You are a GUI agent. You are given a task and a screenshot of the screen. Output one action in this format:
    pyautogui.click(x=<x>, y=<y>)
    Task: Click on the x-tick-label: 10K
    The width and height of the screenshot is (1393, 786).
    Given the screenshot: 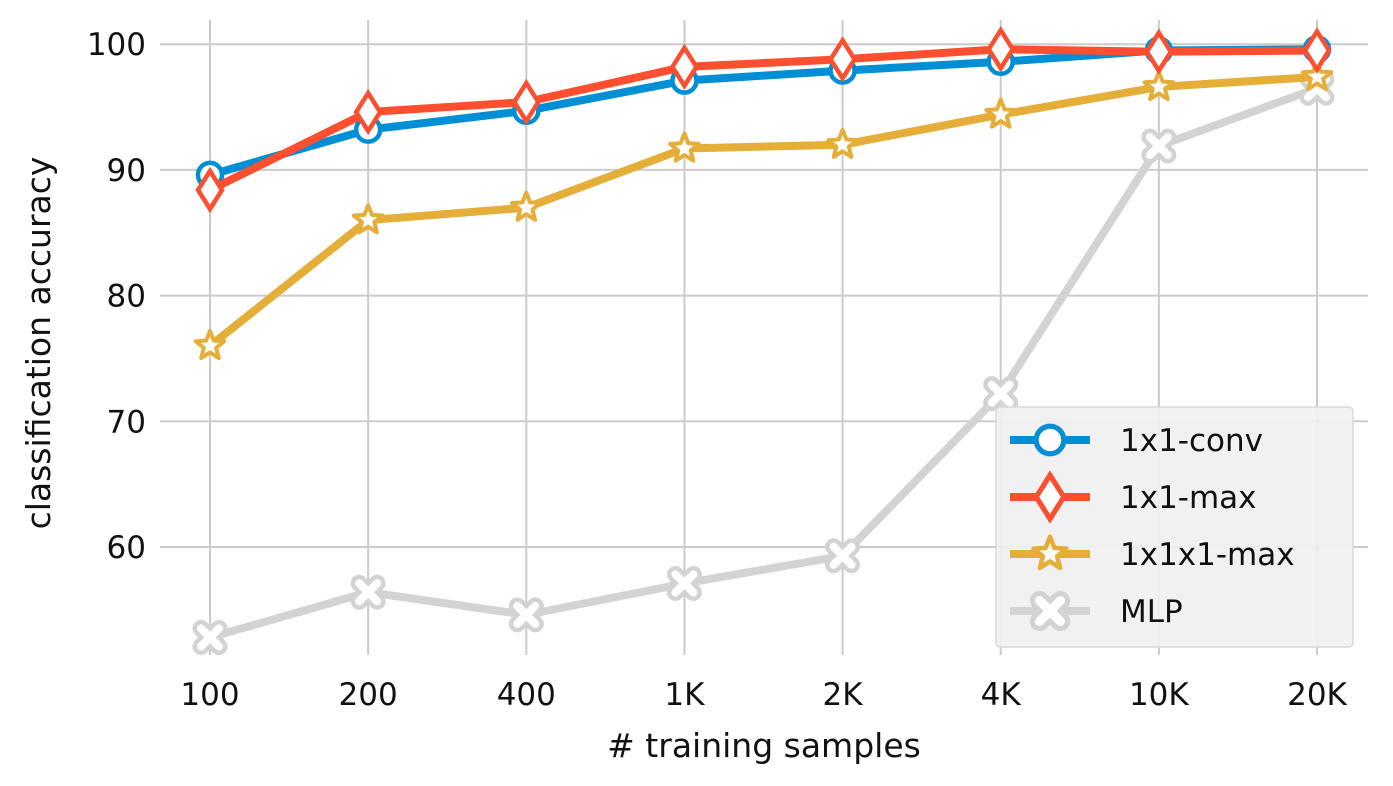 What is the action you would take?
    pyautogui.click(x=1159, y=695)
    